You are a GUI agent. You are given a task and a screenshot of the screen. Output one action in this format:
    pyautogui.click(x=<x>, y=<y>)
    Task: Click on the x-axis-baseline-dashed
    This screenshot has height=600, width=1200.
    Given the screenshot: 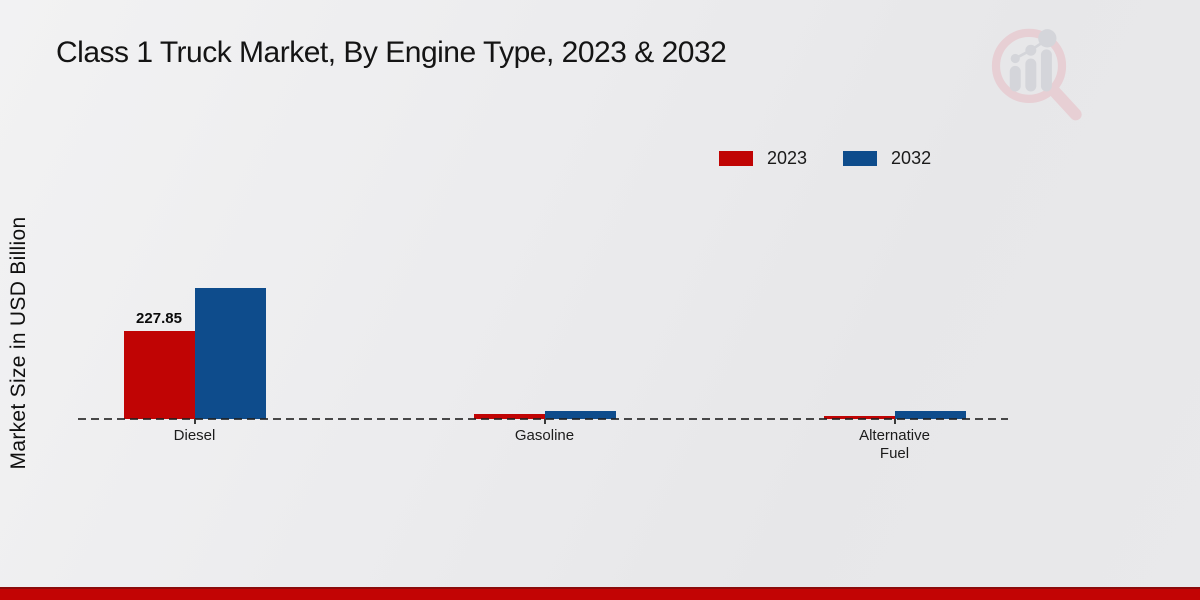 What is the action you would take?
    pyautogui.click(x=543, y=419)
    